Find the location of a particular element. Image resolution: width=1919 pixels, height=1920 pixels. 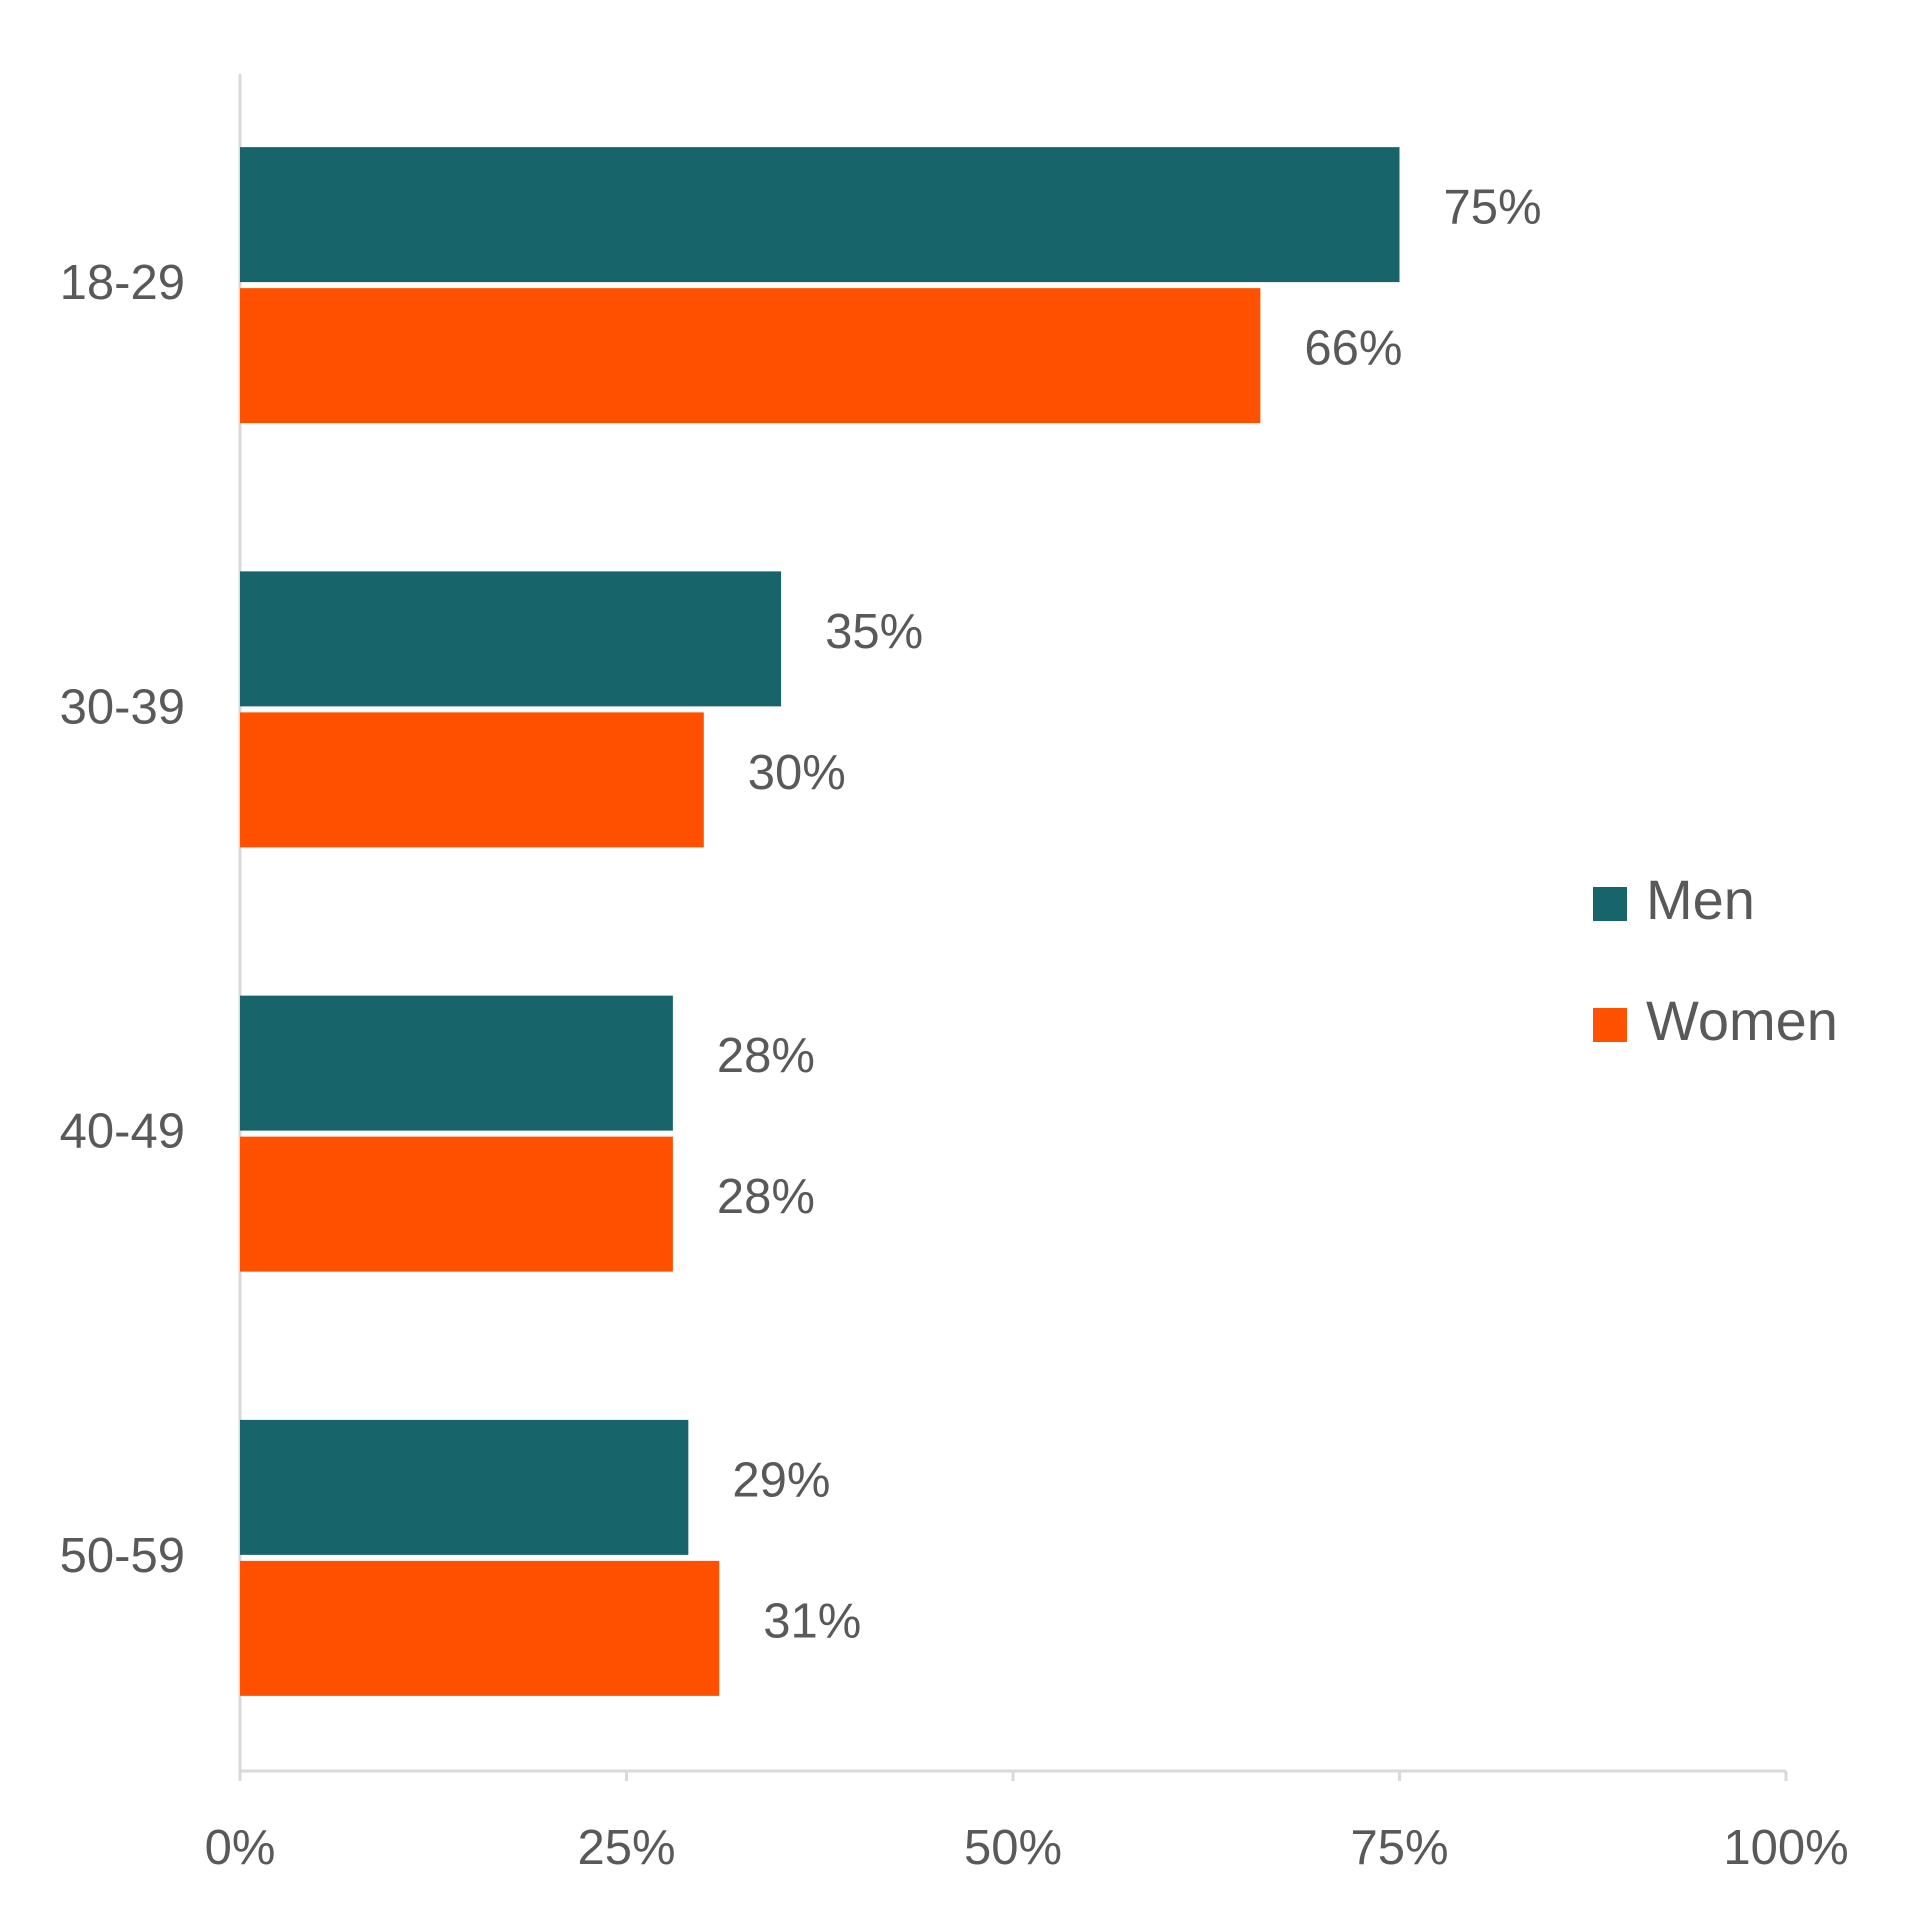

y-tick-label: 40-49 is located at coordinates (122, 1132).